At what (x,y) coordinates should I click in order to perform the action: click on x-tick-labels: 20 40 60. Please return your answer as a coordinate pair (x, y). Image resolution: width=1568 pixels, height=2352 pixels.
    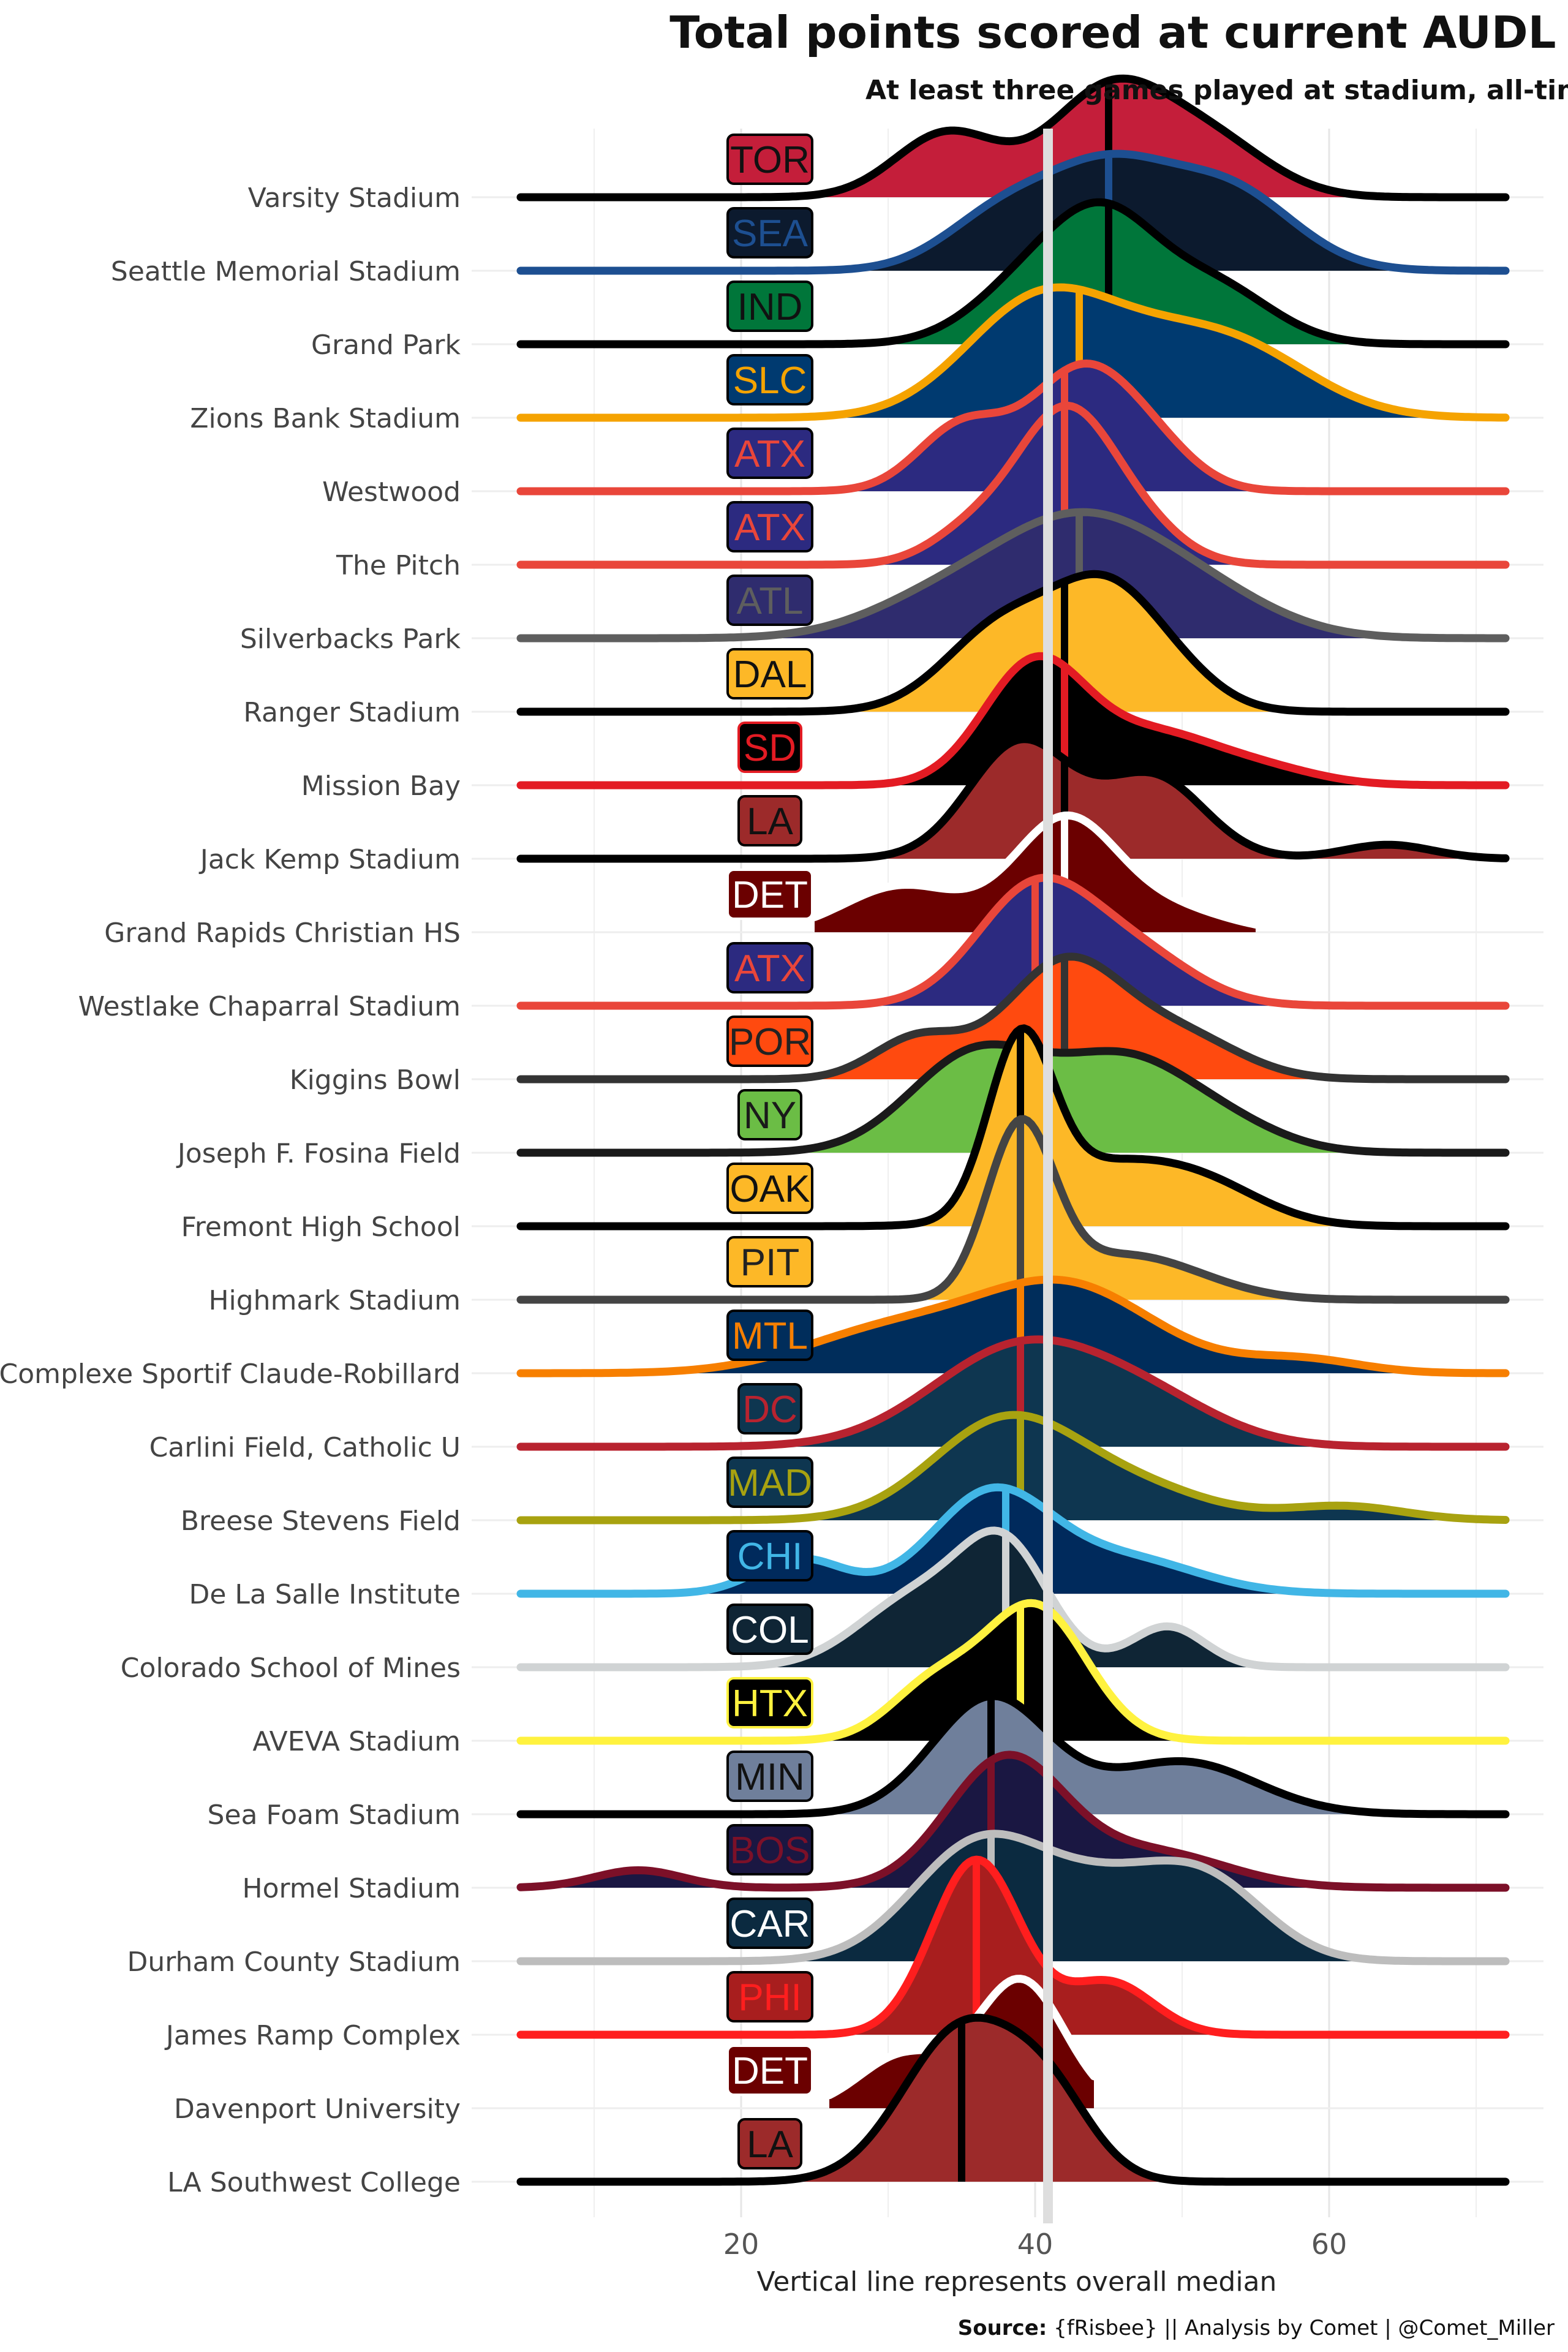
    Looking at the image, I should click on (1036, 2244).